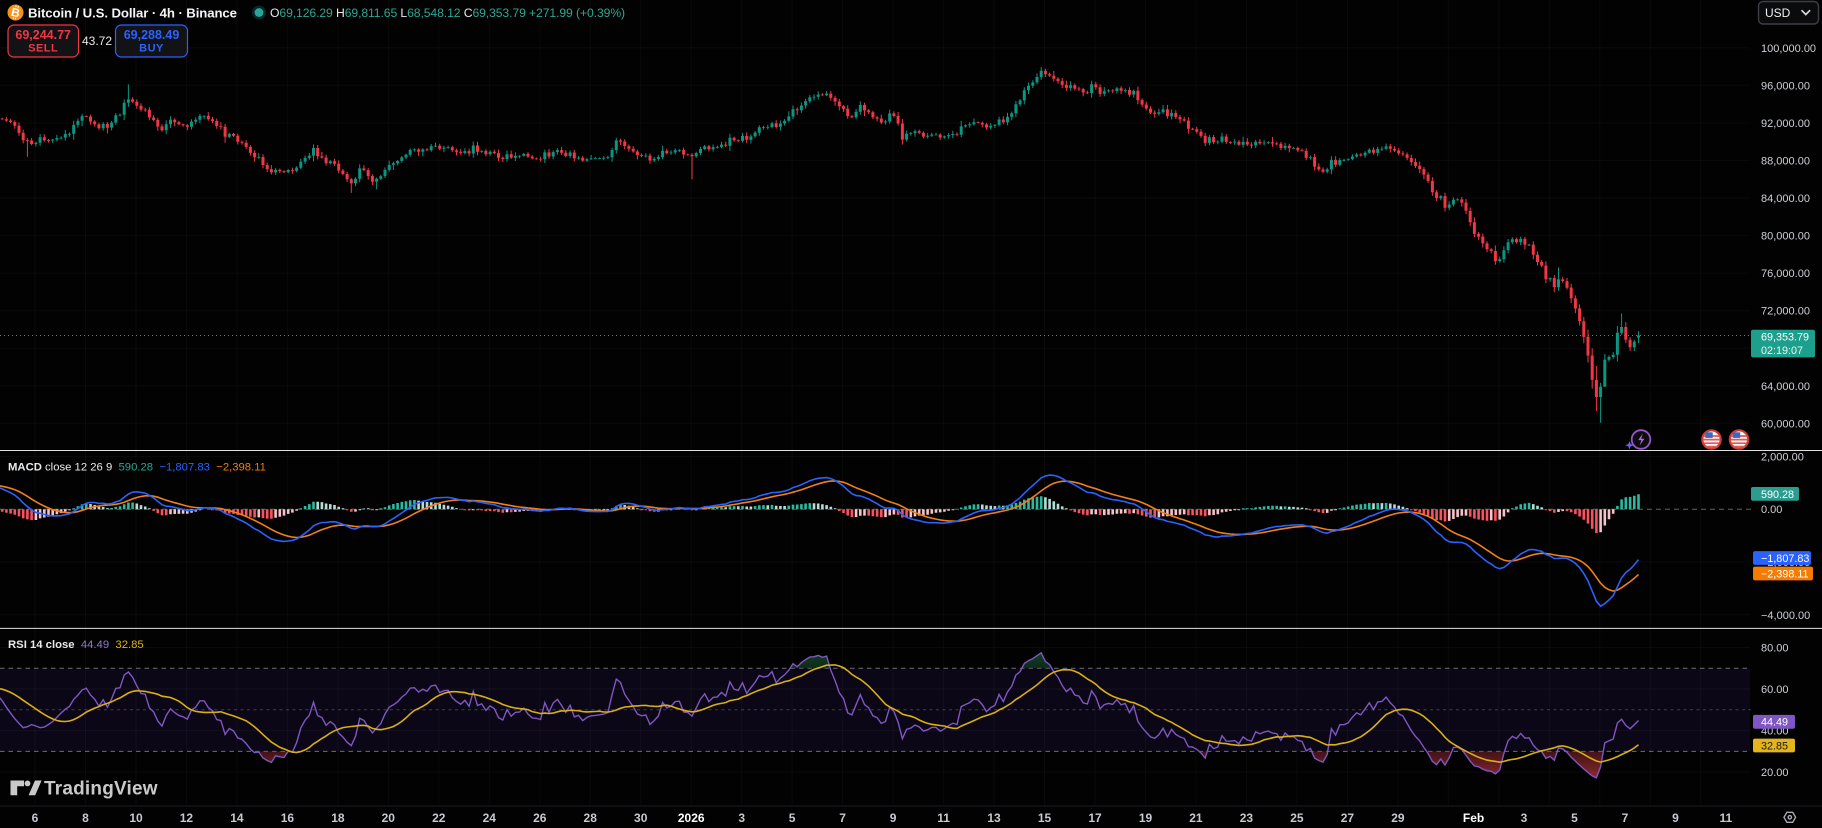 The image size is (1822, 828). What do you see at coordinates (1774, 746) in the screenshot?
I see `svg-text: 32.85` at bounding box center [1774, 746].